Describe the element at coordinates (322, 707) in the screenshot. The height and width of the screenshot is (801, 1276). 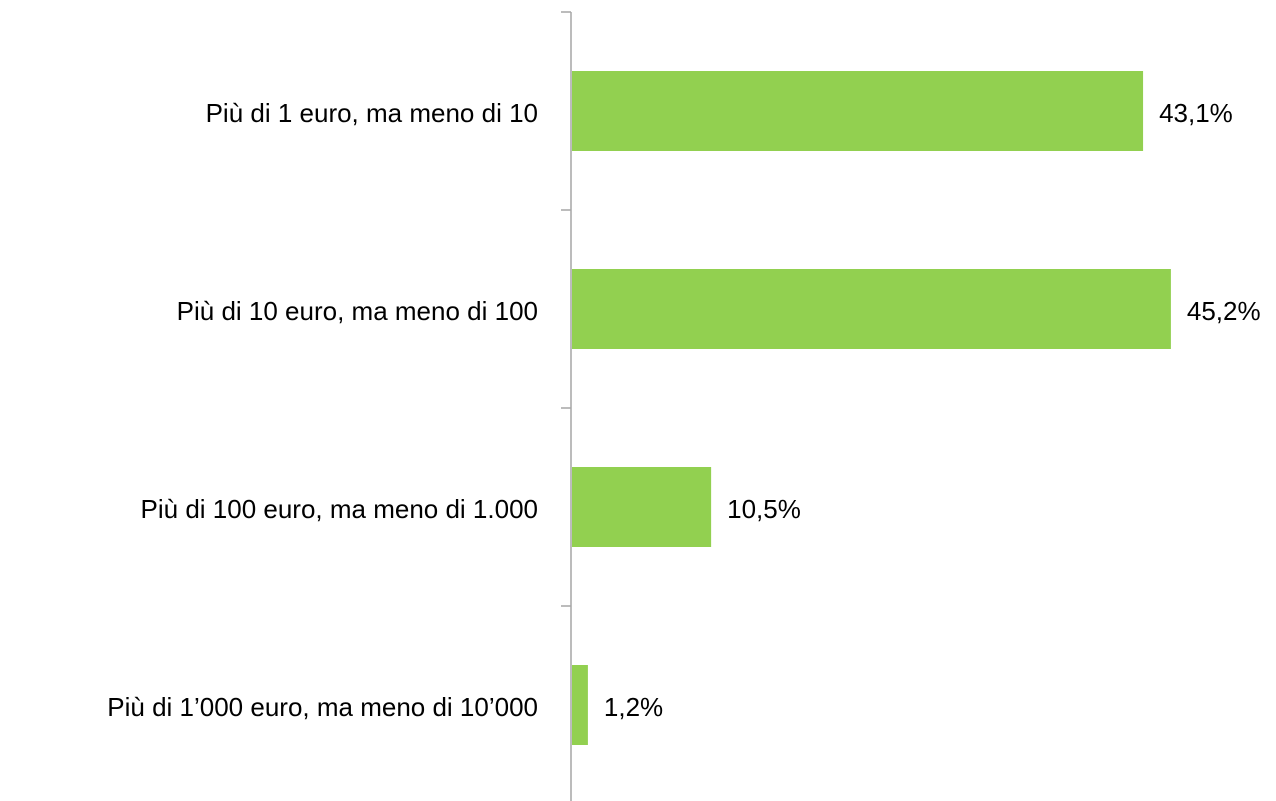
I see `category-label: Più di 1’000 euro, ma meno di 10’000` at that location.